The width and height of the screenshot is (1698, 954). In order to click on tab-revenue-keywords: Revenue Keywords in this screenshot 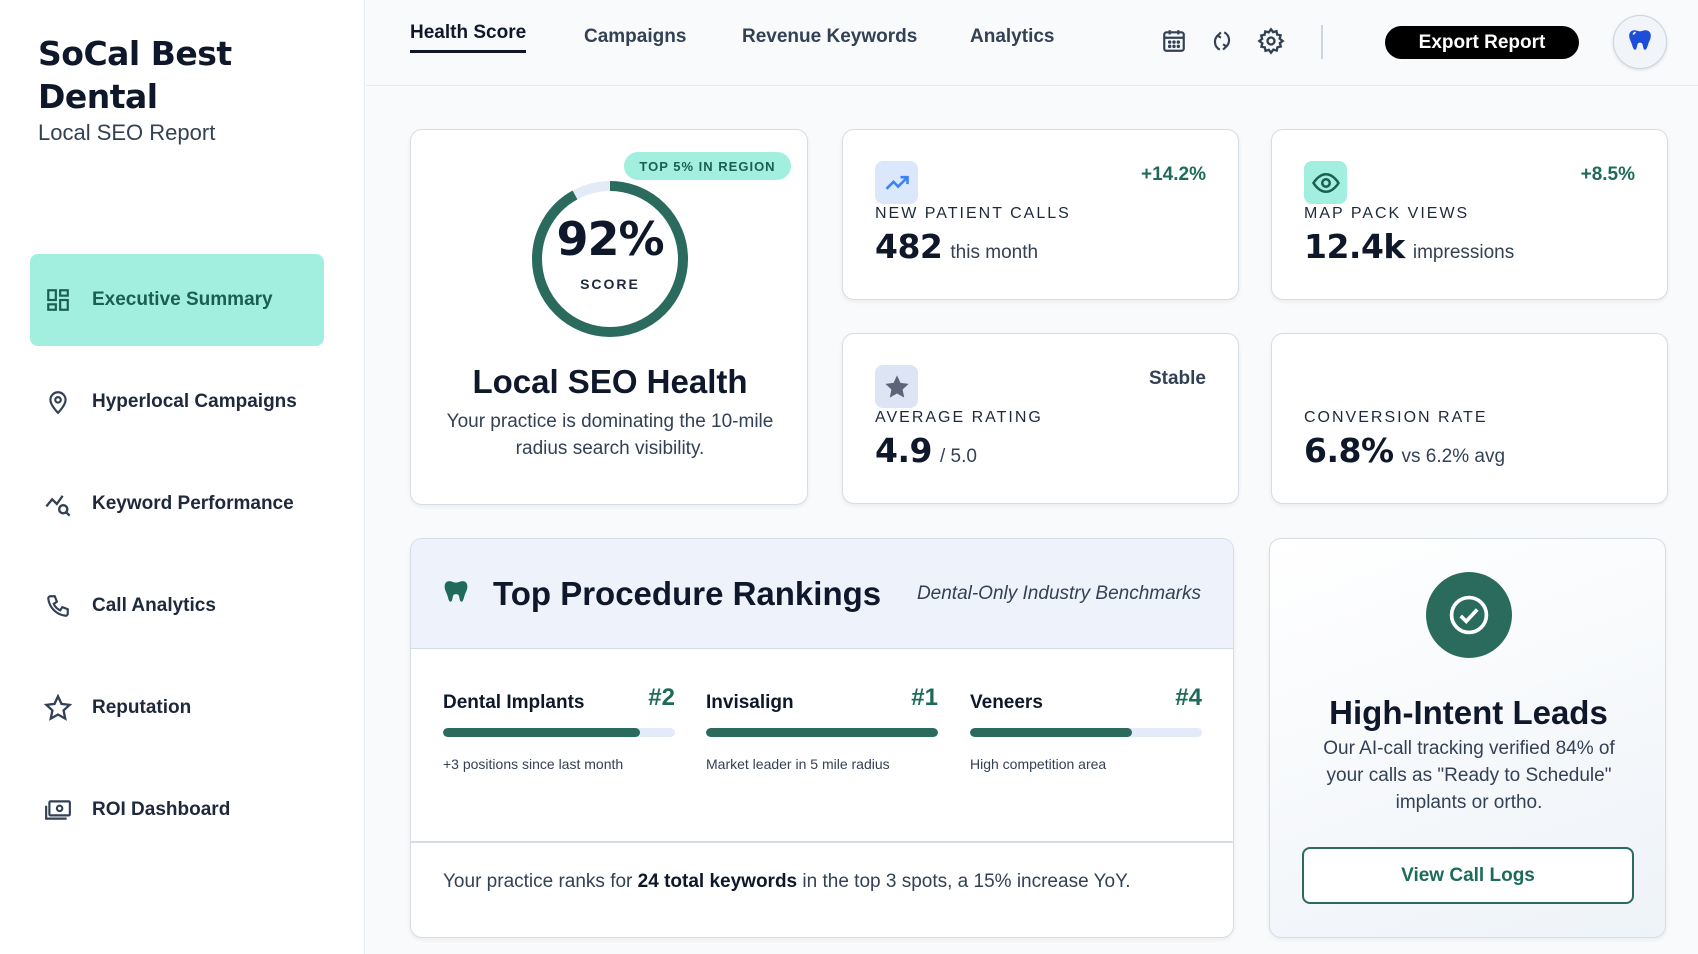, I will do `click(830, 36)`.